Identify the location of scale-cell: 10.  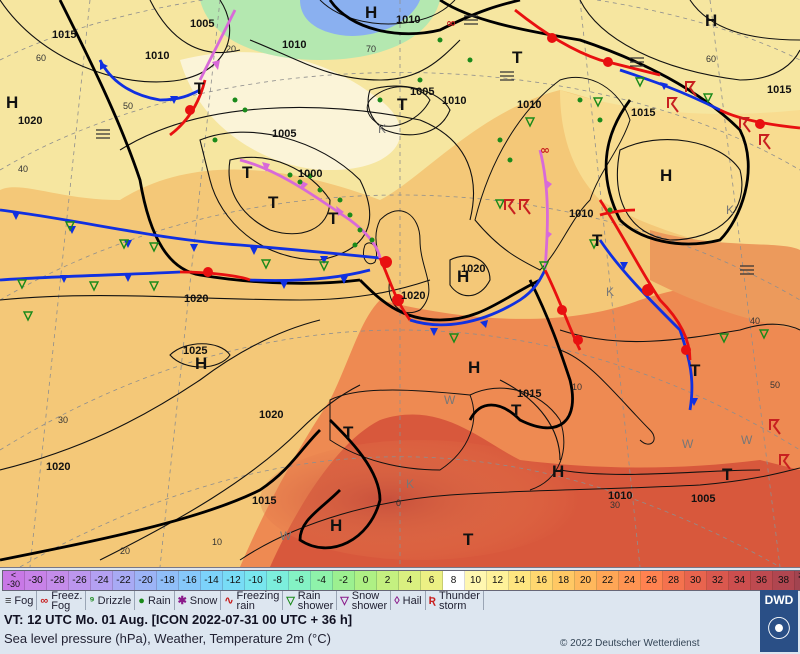
(476, 580).